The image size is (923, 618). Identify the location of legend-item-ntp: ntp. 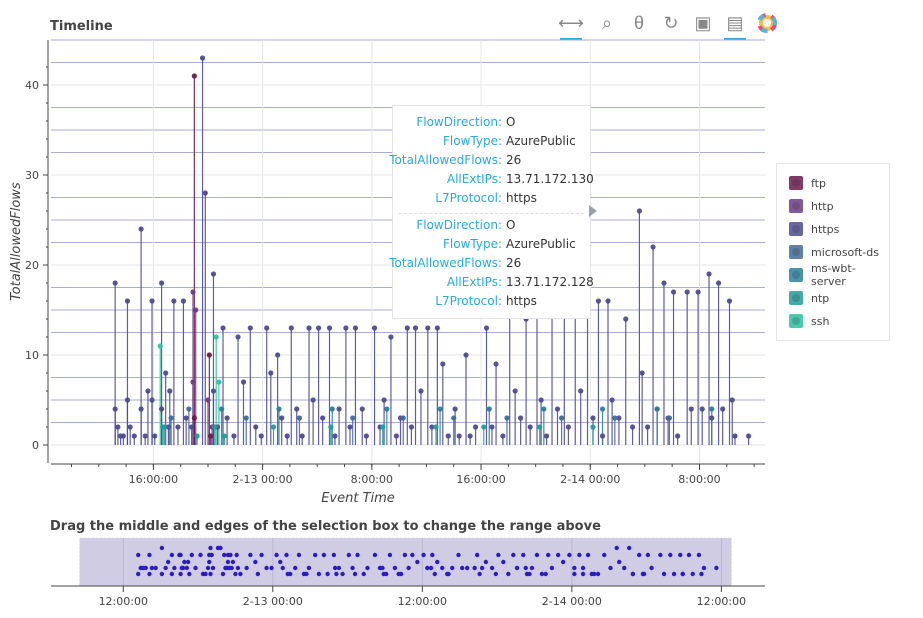
(809, 298).